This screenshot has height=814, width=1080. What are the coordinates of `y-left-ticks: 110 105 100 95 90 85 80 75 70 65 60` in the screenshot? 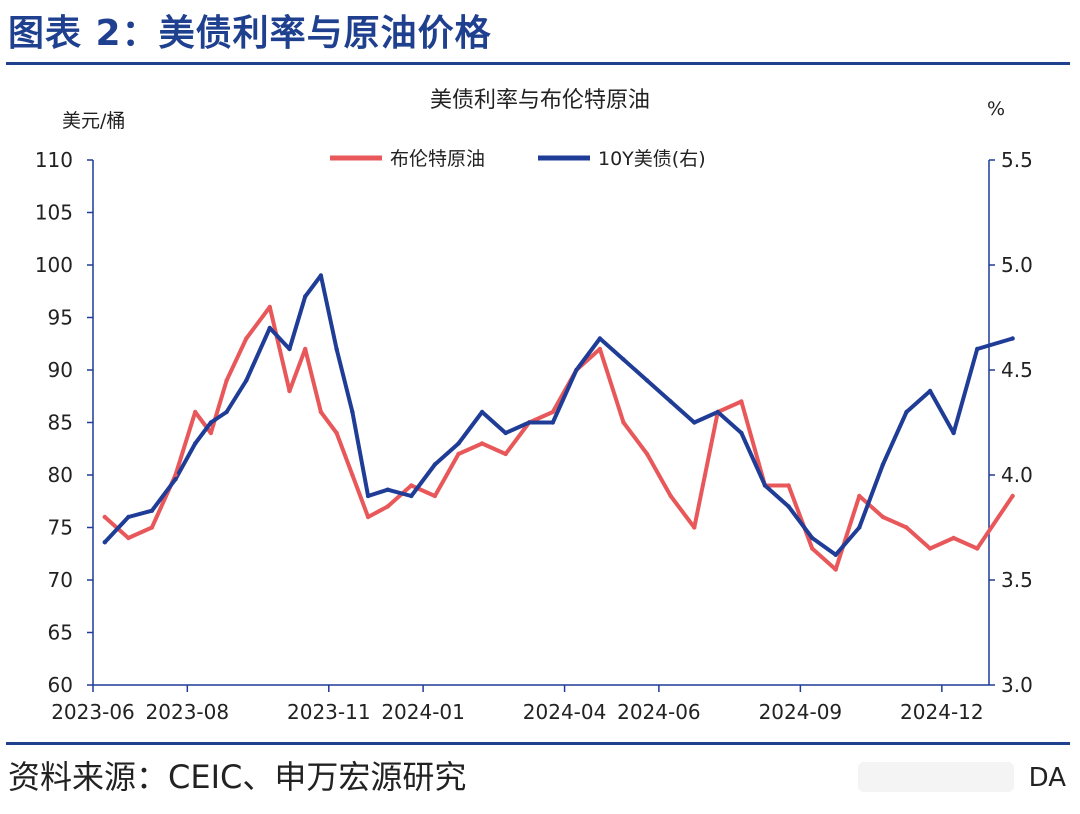 It's located at (64, 422).